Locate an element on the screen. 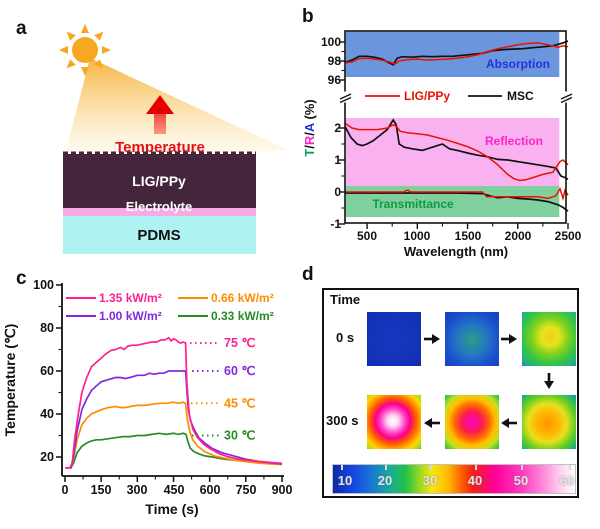  svg-text: 150 is located at coordinates (101, 490).